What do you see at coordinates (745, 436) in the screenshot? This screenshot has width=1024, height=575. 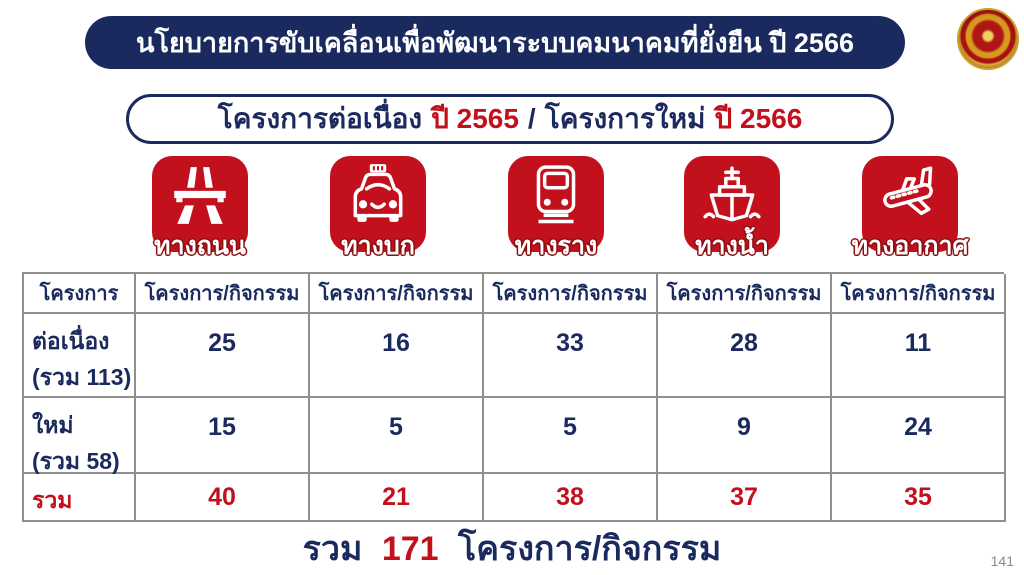 I see `table-cell: 9` at bounding box center [745, 436].